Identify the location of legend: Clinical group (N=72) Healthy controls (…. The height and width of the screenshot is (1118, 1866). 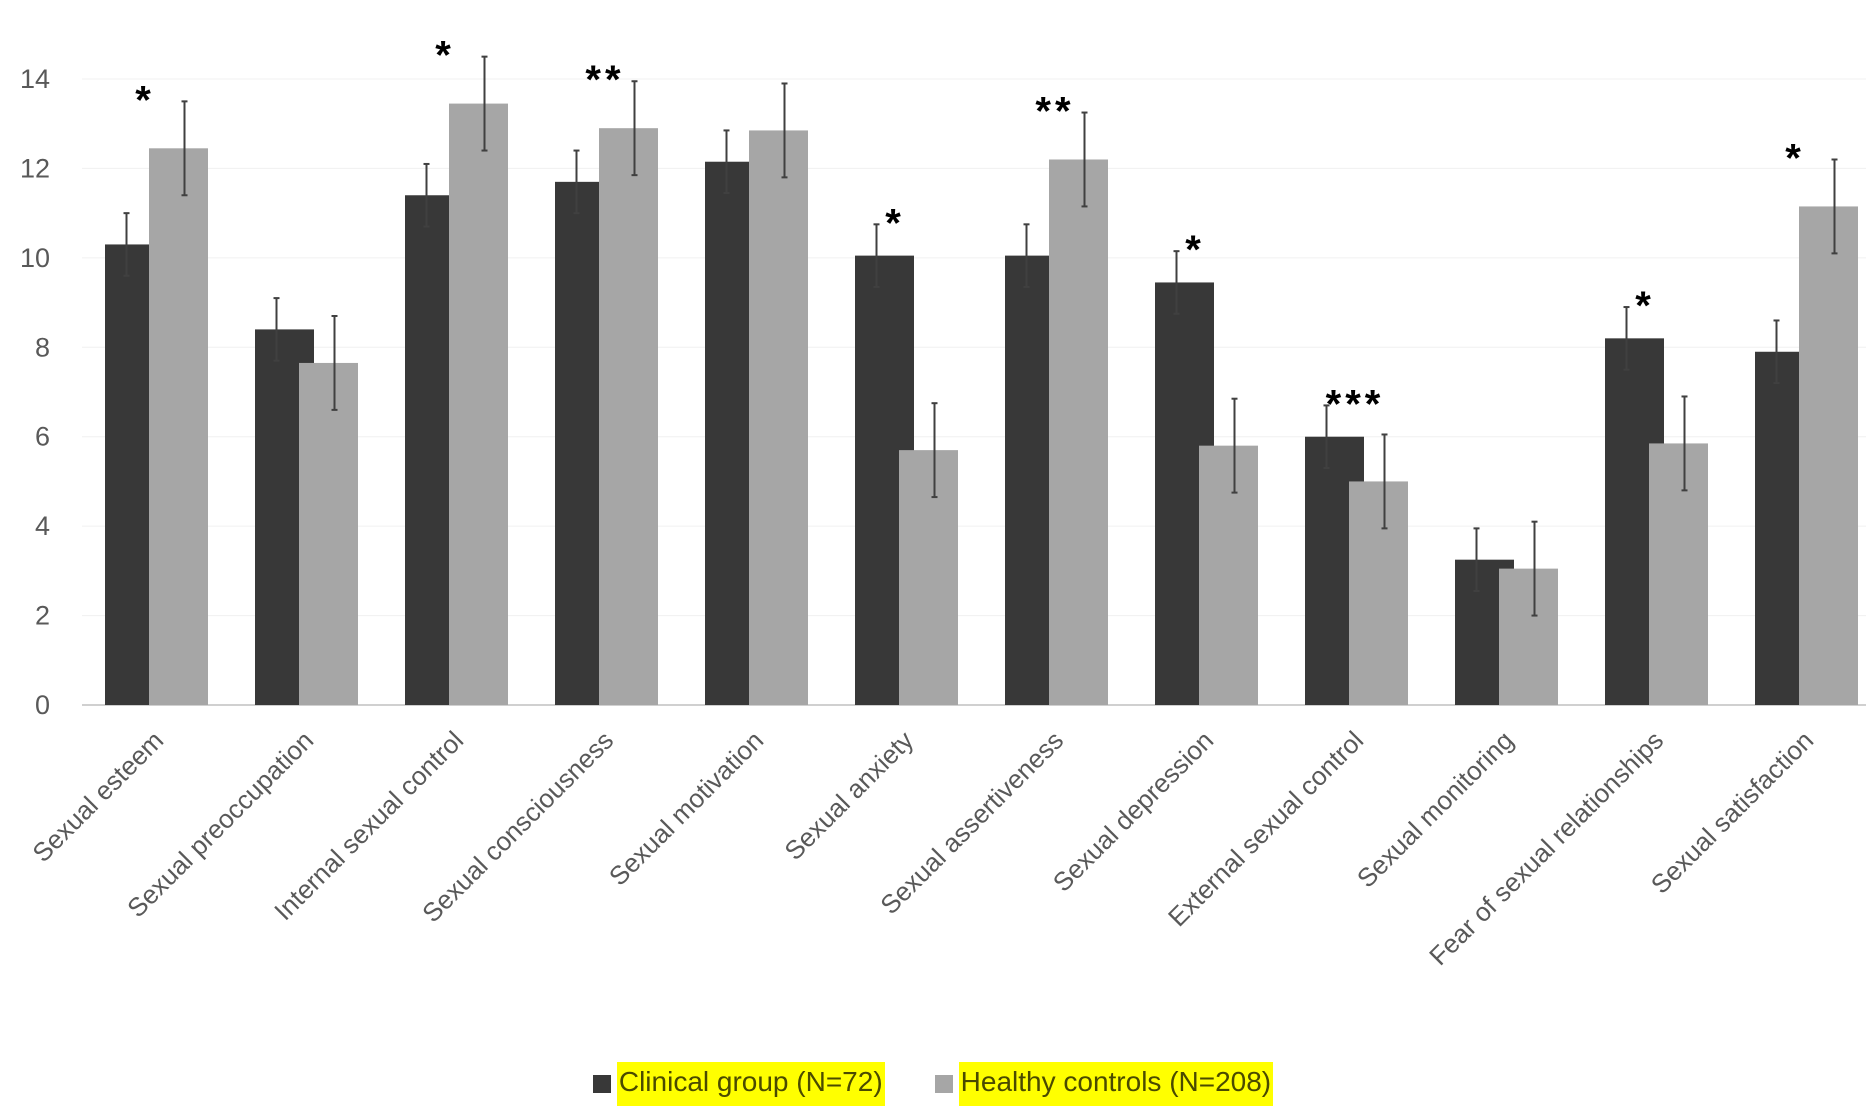
(933, 1084).